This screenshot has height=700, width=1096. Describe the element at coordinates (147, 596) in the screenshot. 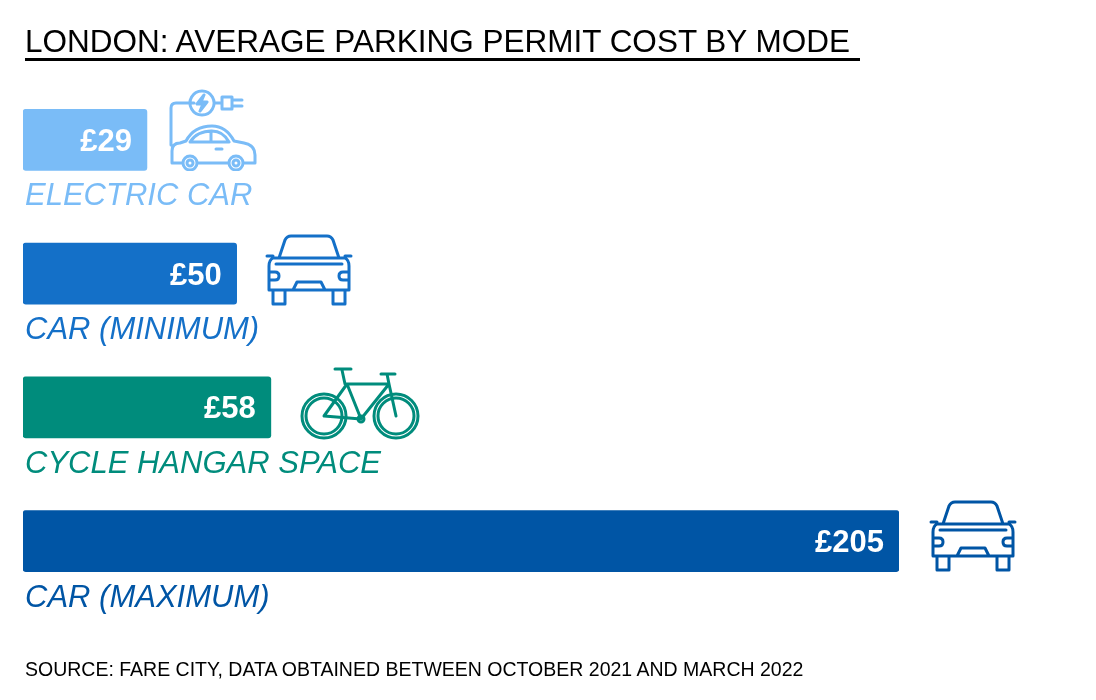

I see `y-tick-label: CAR (MAXIMUM)` at that location.